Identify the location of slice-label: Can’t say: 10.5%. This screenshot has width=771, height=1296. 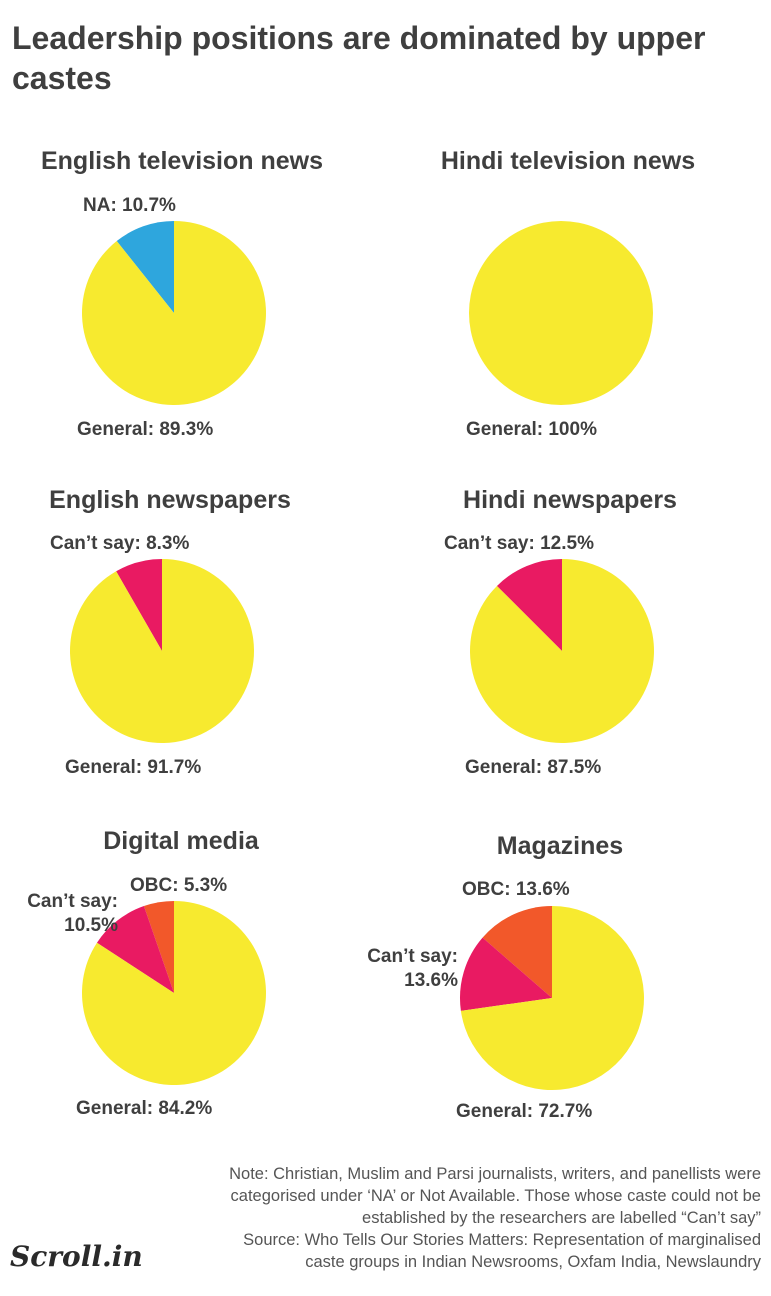
(72, 913).